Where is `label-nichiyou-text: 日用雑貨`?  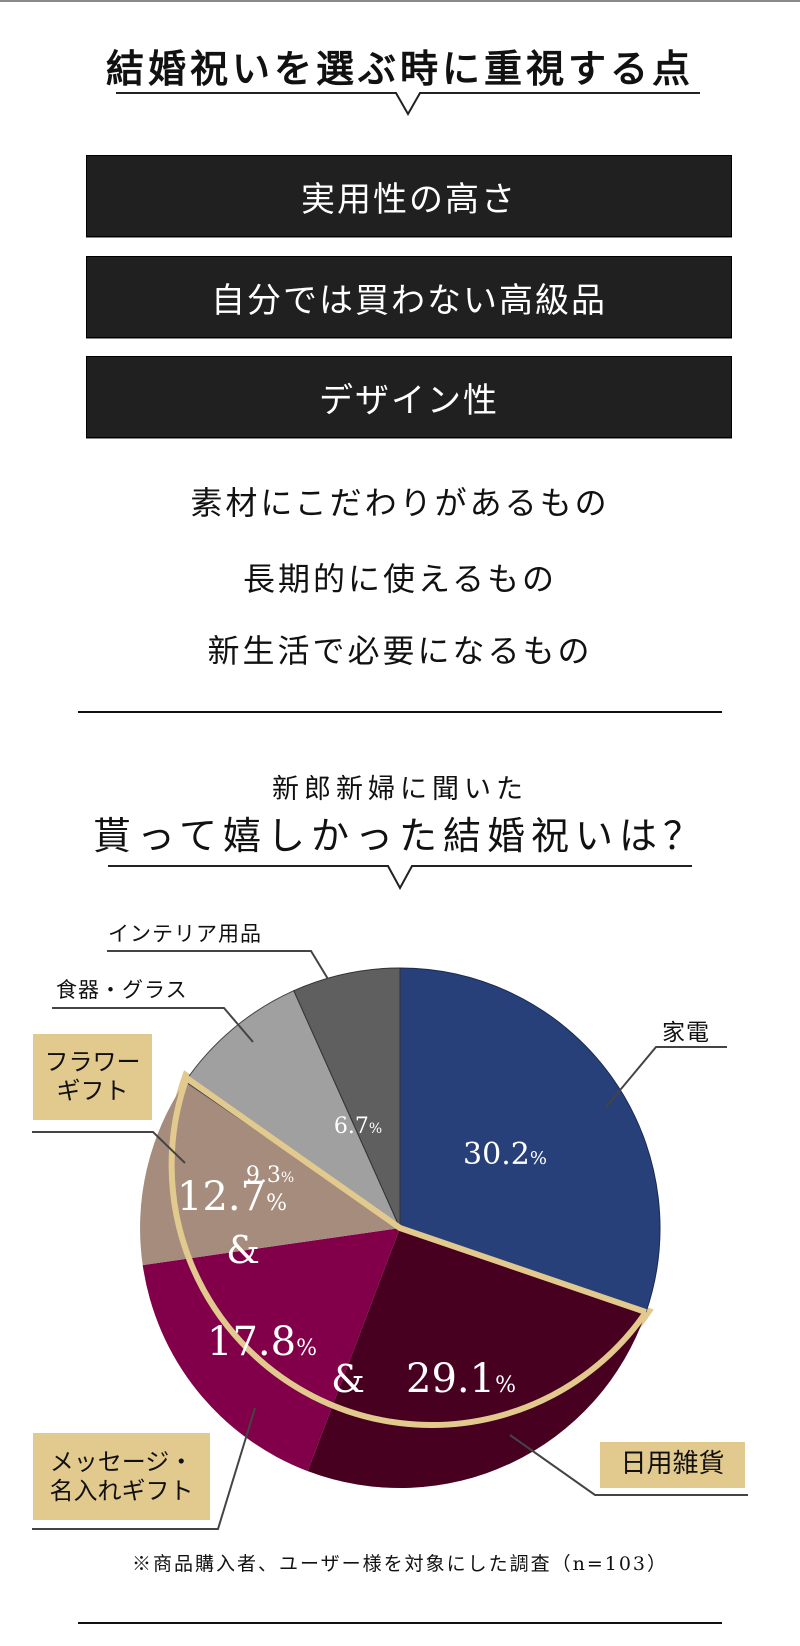
label-nichiyou-text: 日用雑貨 is located at coordinates (672, 1464).